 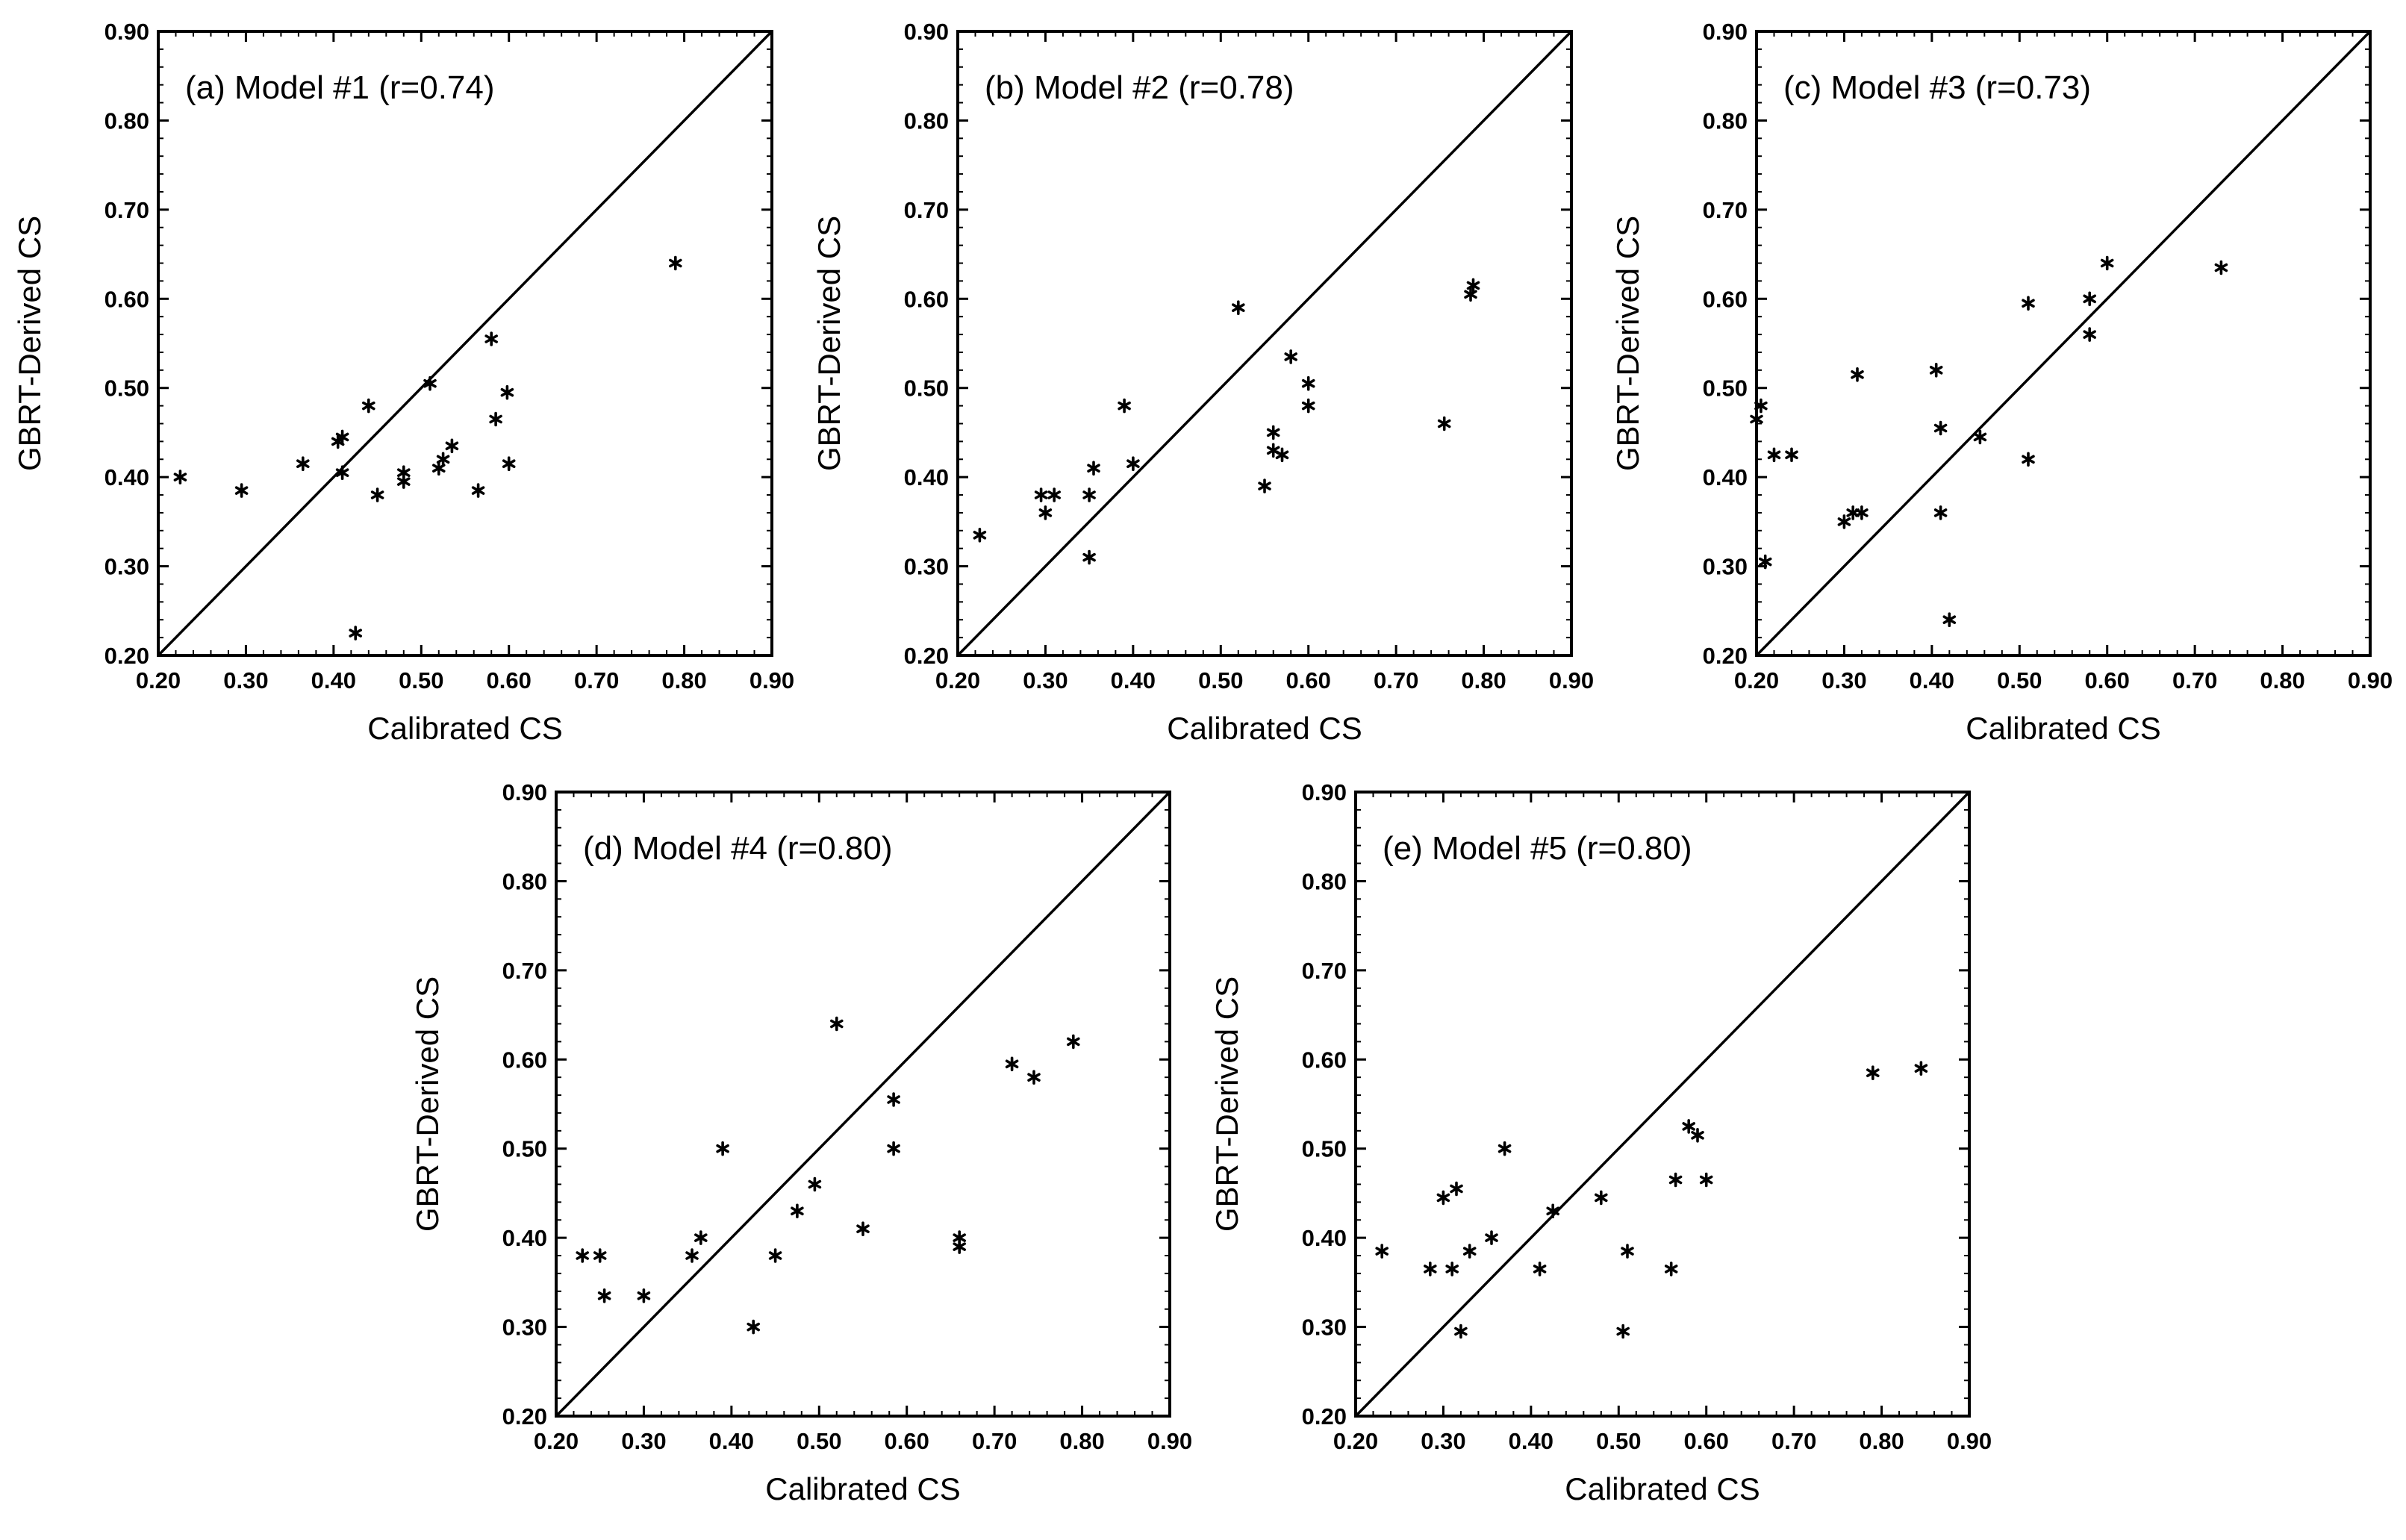 What do you see at coordinates (1937, 87) in the screenshot?
I see `panel-title: (c) Model #3 (r=0.73)` at bounding box center [1937, 87].